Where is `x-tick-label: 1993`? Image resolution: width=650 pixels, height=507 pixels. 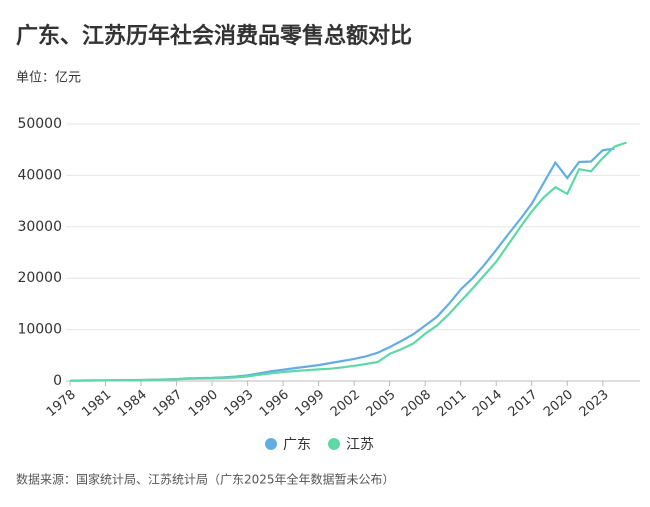 x-tick-label: 1993 is located at coordinates (238, 403).